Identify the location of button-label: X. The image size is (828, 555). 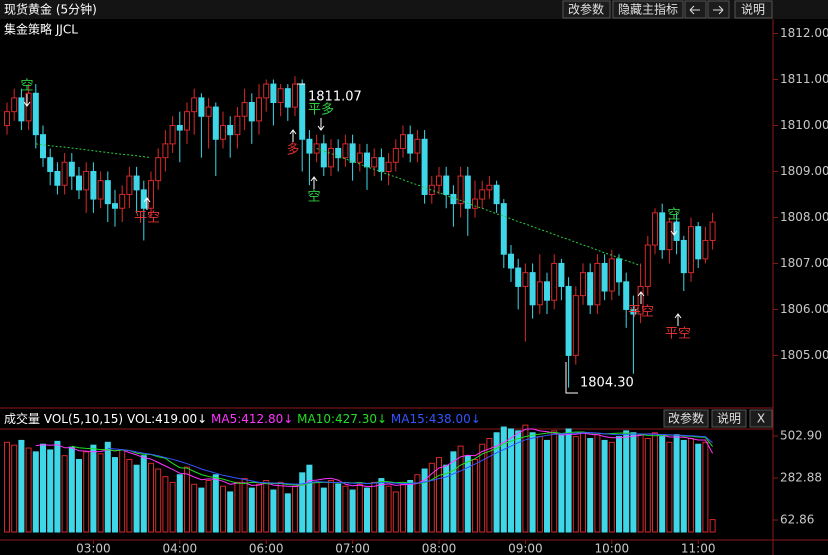
(761, 419).